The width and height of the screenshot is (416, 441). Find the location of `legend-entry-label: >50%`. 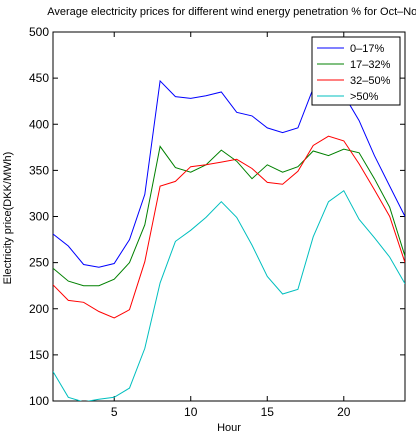

legend-entry-label: >50% is located at coordinates (364, 97).